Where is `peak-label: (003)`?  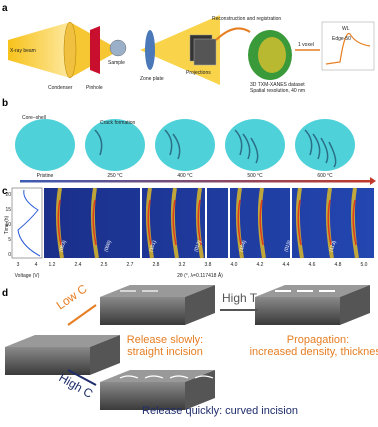 peak-label: (003) is located at coordinates (63, 245).